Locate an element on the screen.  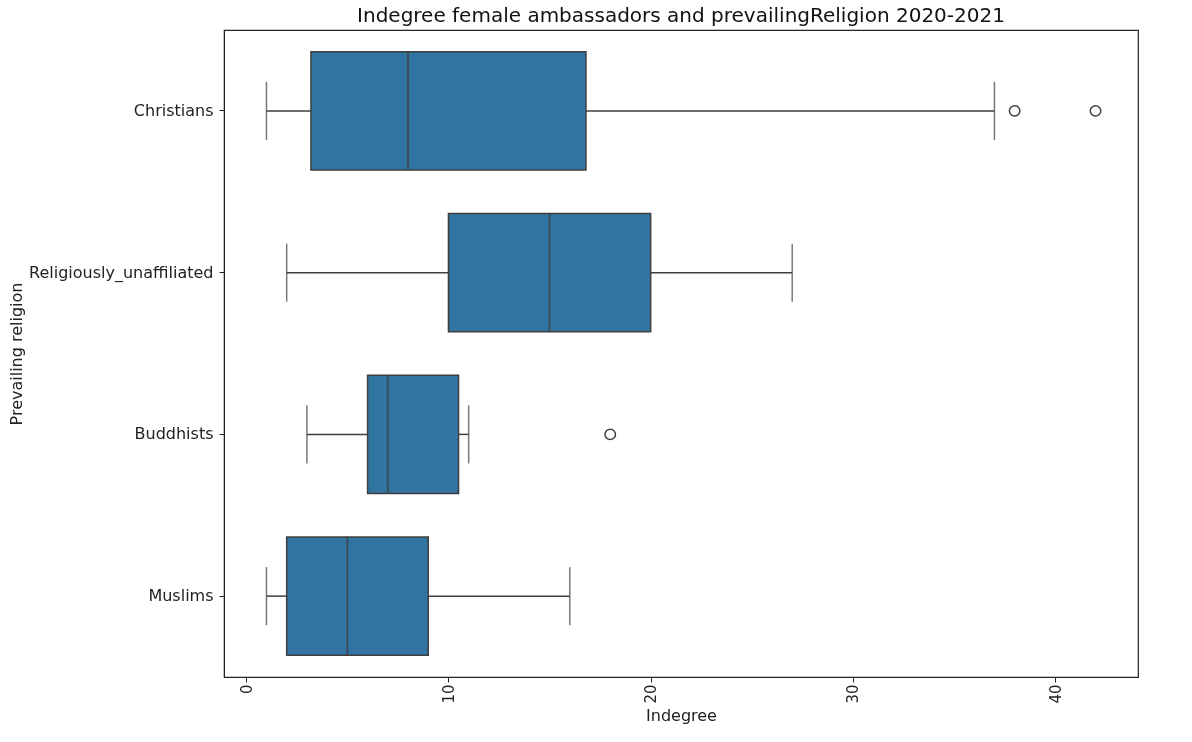
y-tick-label: Christians is located at coordinates (173, 110).